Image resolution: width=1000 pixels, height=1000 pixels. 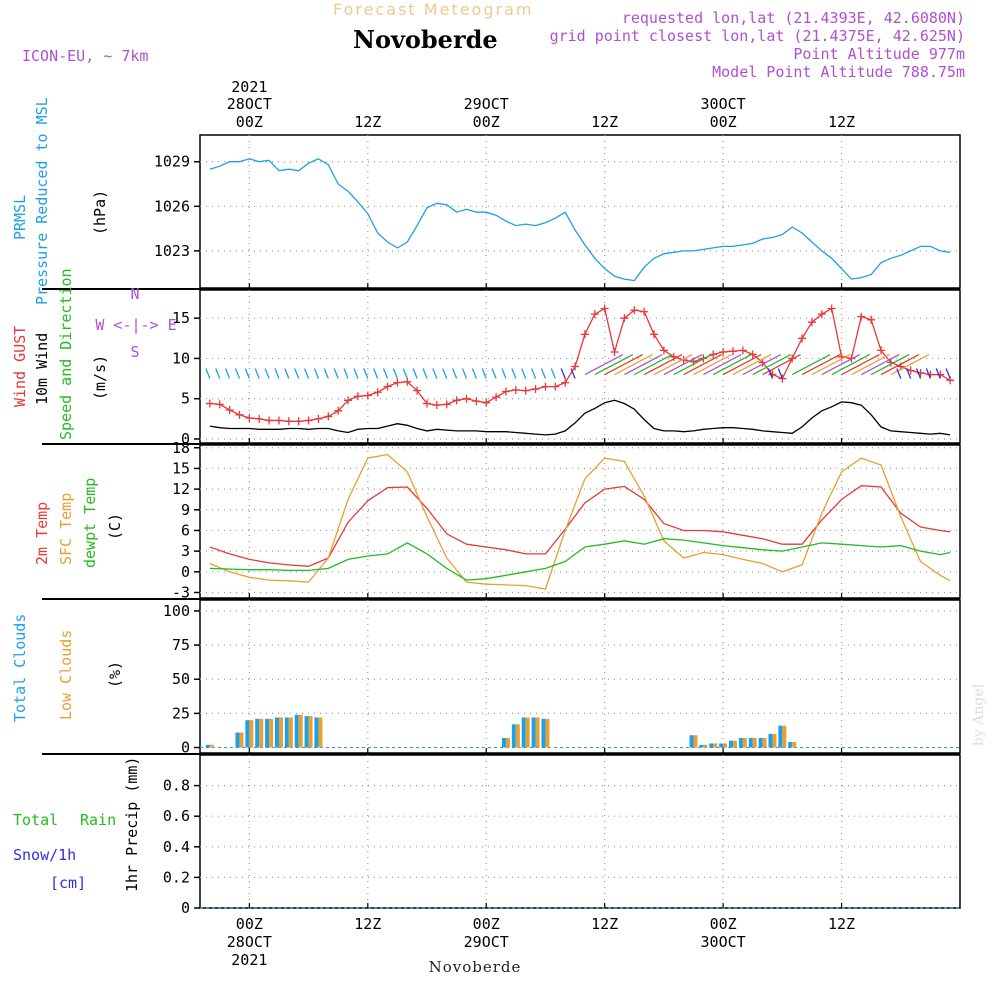 I want to click on label-total: Total, so click(x=35, y=820).